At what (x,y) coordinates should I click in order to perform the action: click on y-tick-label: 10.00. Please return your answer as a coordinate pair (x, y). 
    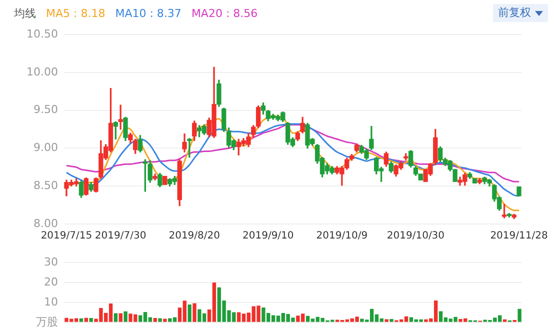
    Looking at the image, I should click on (42, 71).